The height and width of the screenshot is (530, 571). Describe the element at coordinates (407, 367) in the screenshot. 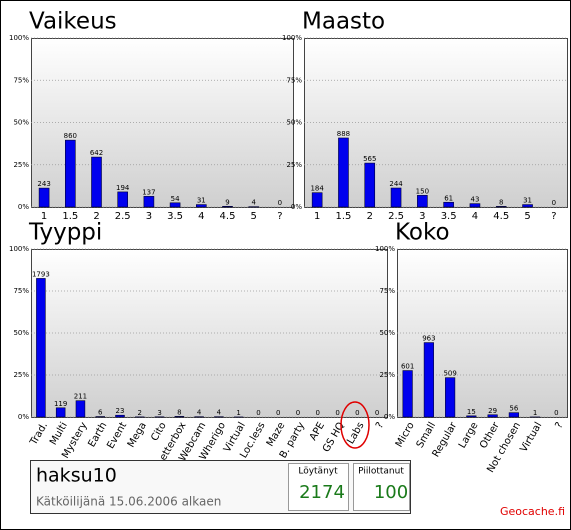

I see `value-label: 601` at that location.